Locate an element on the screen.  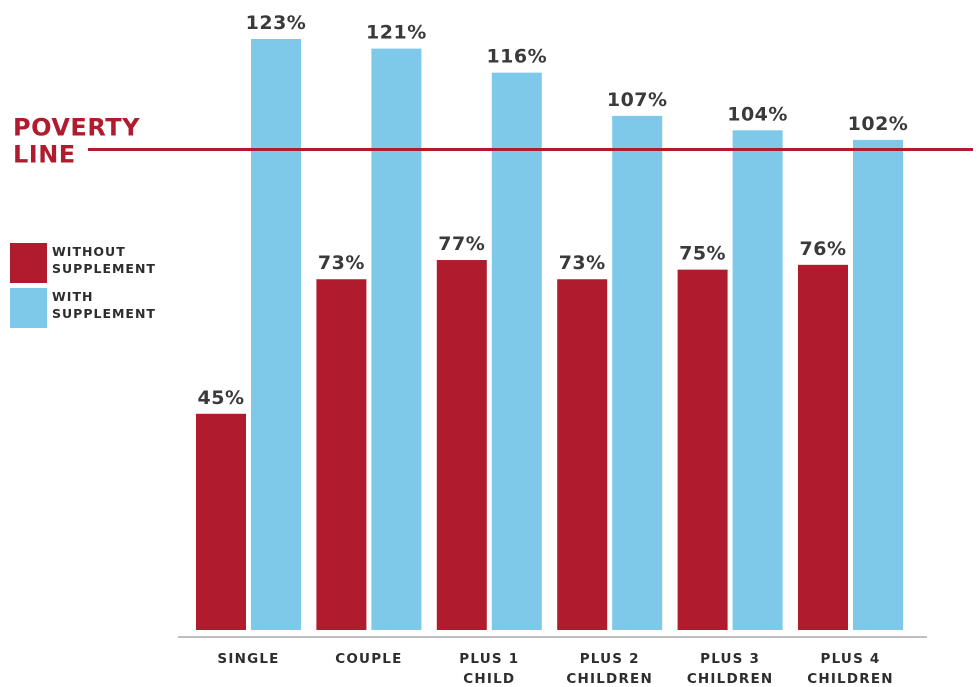
category-label: PLUS 2 CHILDREN is located at coordinates (609, 669).